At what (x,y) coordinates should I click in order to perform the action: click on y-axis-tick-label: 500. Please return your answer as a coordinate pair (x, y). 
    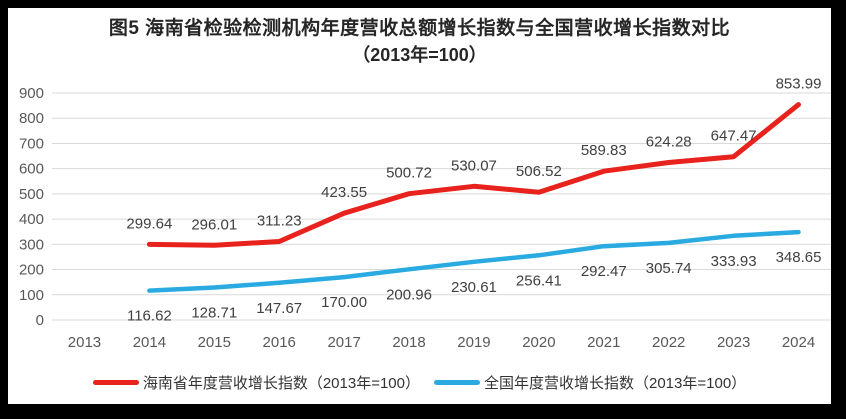
    Looking at the image, I should click on (31, 194).